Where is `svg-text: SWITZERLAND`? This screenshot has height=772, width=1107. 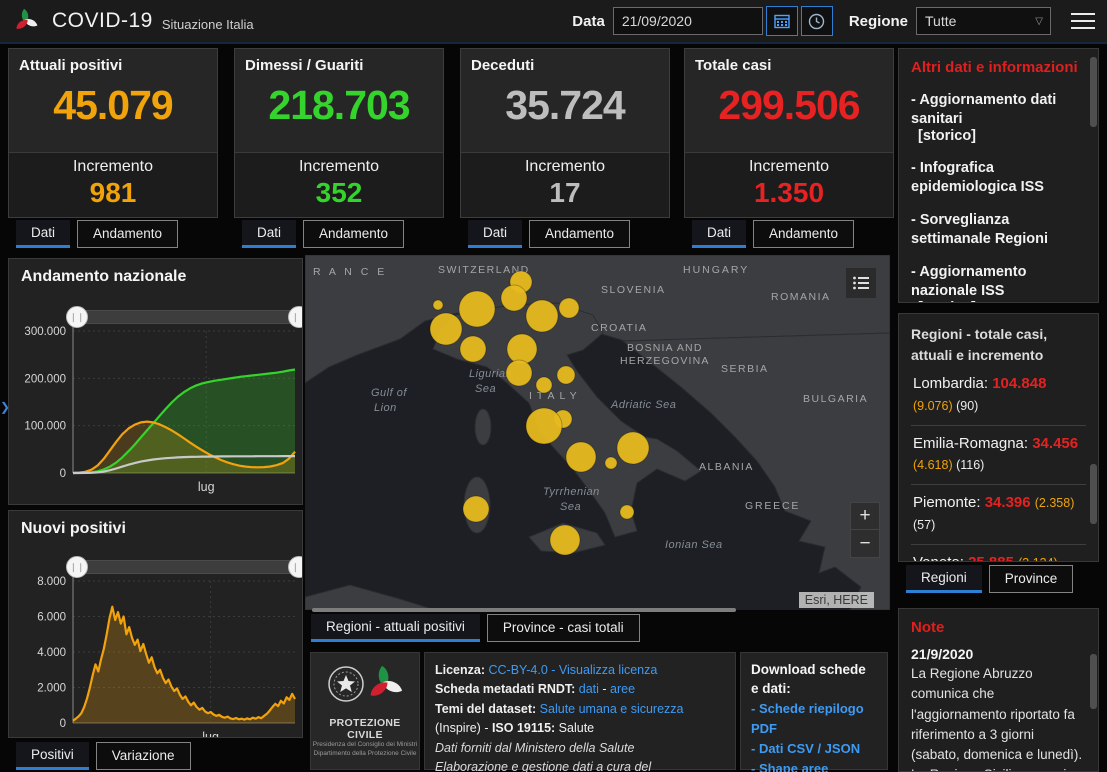
svg-text: SWITZERLAND is located at coordinates (484, 270).